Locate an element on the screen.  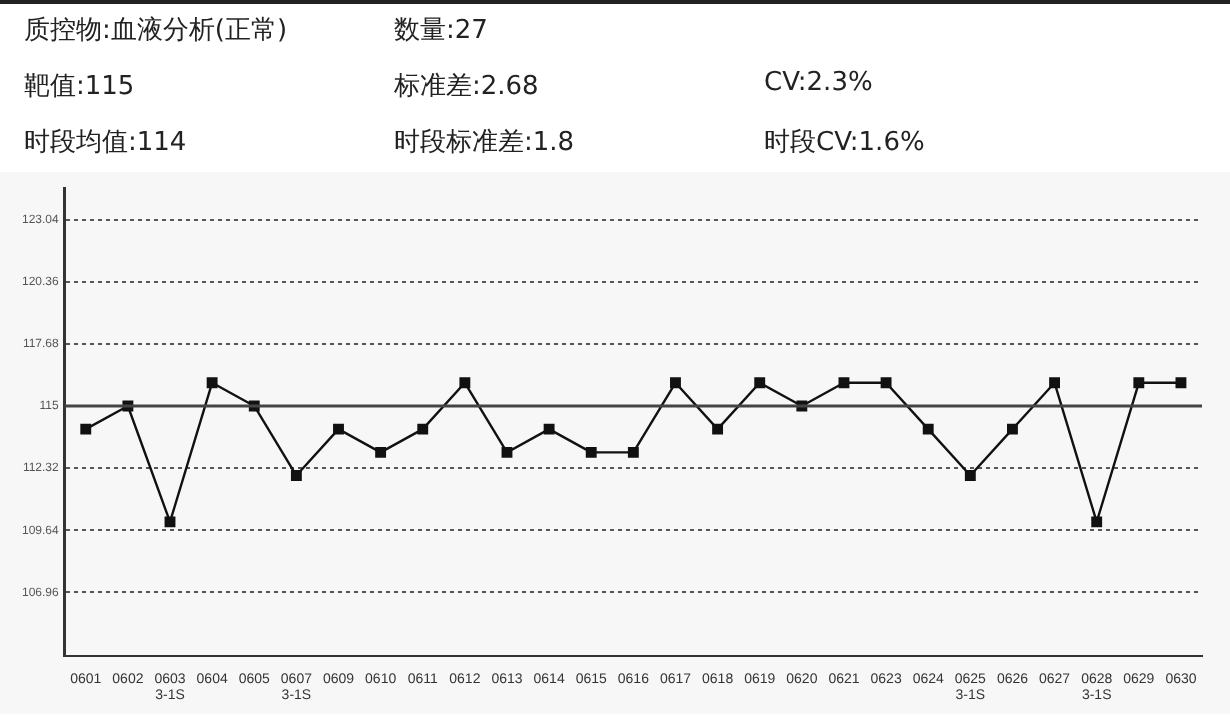
text: 时段CV:1.6% is located at coordinates (845, 144).